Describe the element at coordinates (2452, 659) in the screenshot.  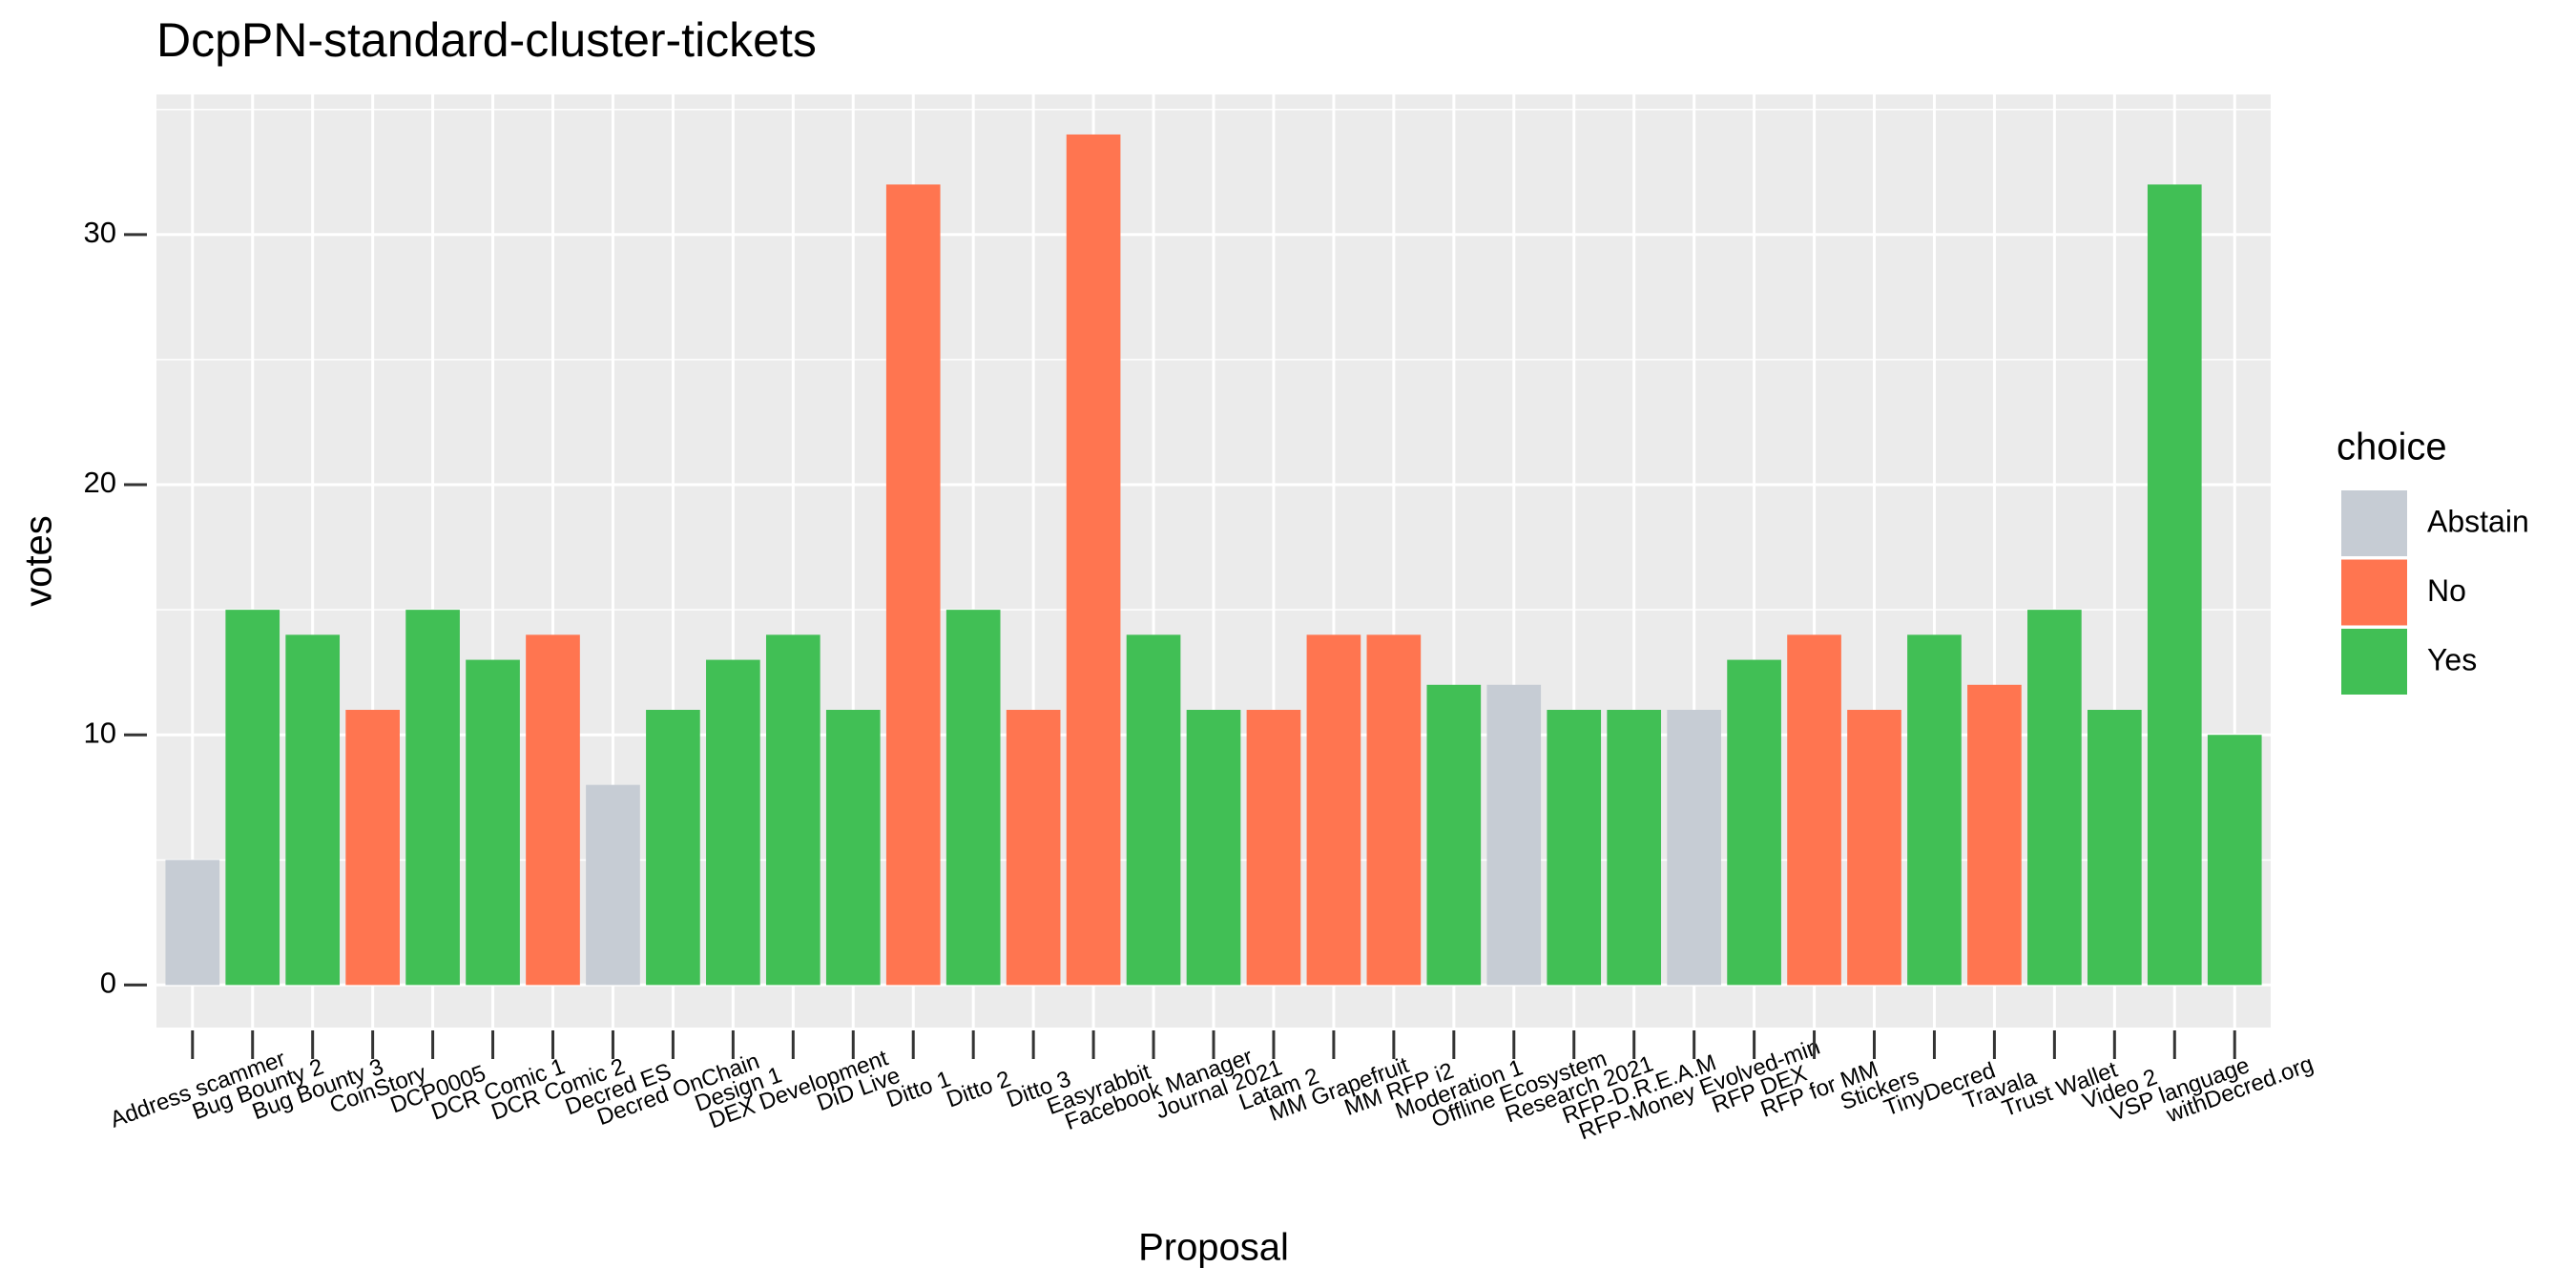
I see `legend-label: Yes` at that location.